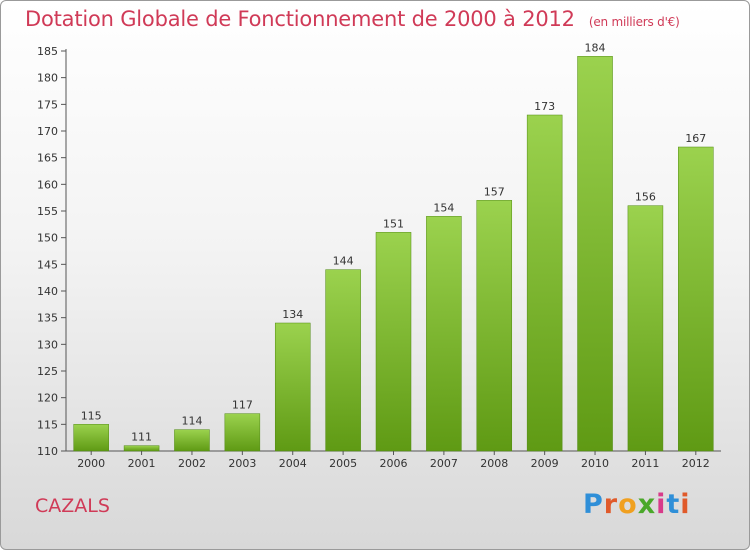 This screenshot has width=750, height=550. What do you see at coordinates (242, 405) in the screenshot?
I see `data-label: 117` at bounding box center [242, 405].